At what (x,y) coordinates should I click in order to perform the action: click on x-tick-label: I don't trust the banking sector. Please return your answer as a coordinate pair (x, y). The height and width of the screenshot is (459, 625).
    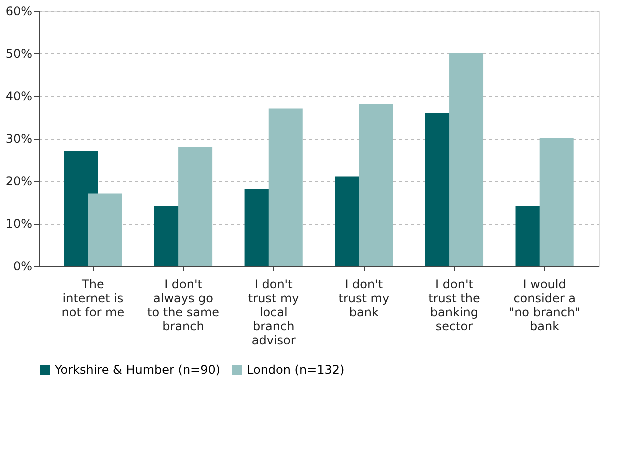
    Looking at the image, I should click on (454, 306).